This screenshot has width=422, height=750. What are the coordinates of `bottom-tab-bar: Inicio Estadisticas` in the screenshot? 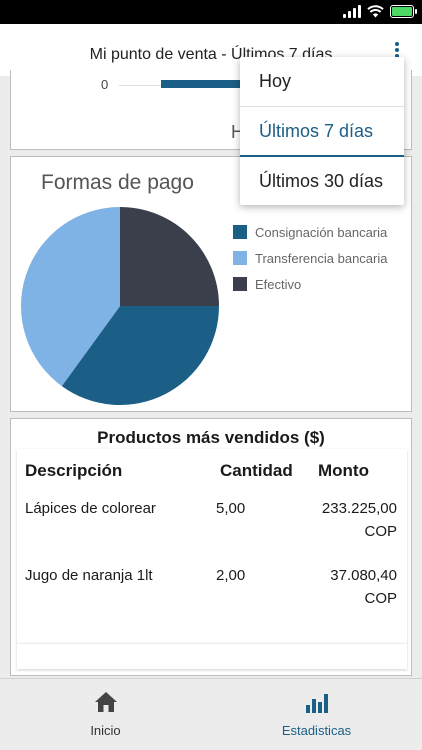 It's located at (211, 714).